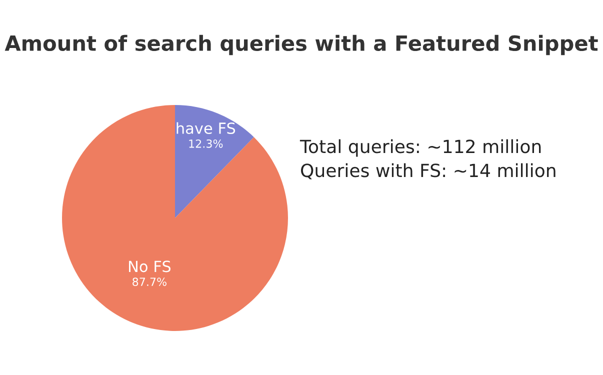 This screenshot has width=603, height=375. Describe the element at coordinates (206, 128) in the screenshot. I see `slice-label: have FS` at that location.